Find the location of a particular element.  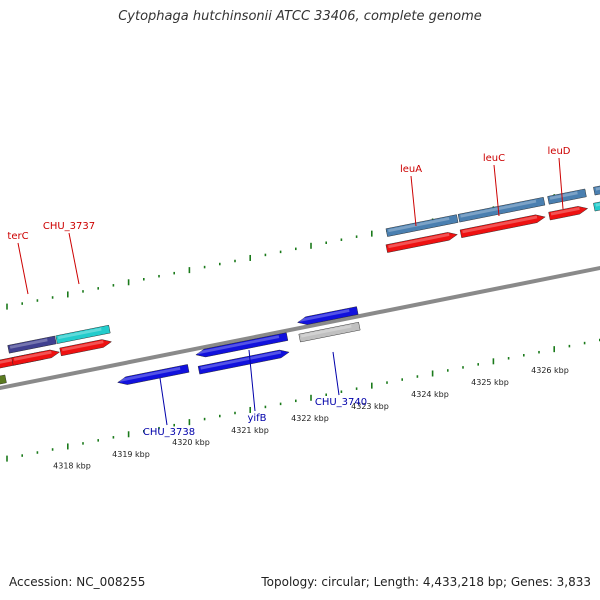

next-blue-feature is located at coordinates (596, 189).